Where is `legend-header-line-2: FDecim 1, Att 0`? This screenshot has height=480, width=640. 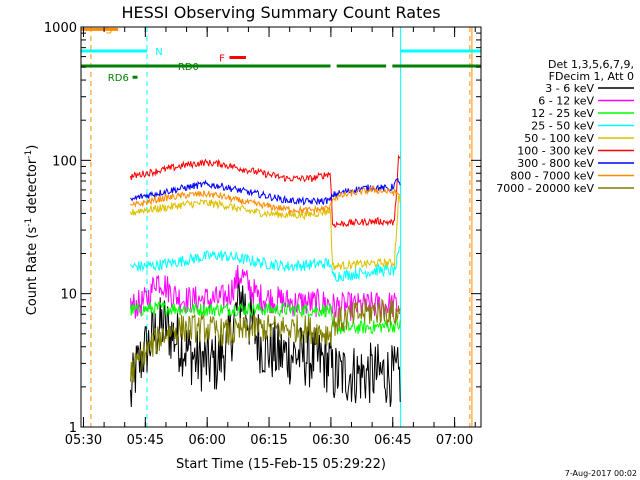
legend-header-line-2: FDecim 1, Att 0 is located at coordinates (591, 76).